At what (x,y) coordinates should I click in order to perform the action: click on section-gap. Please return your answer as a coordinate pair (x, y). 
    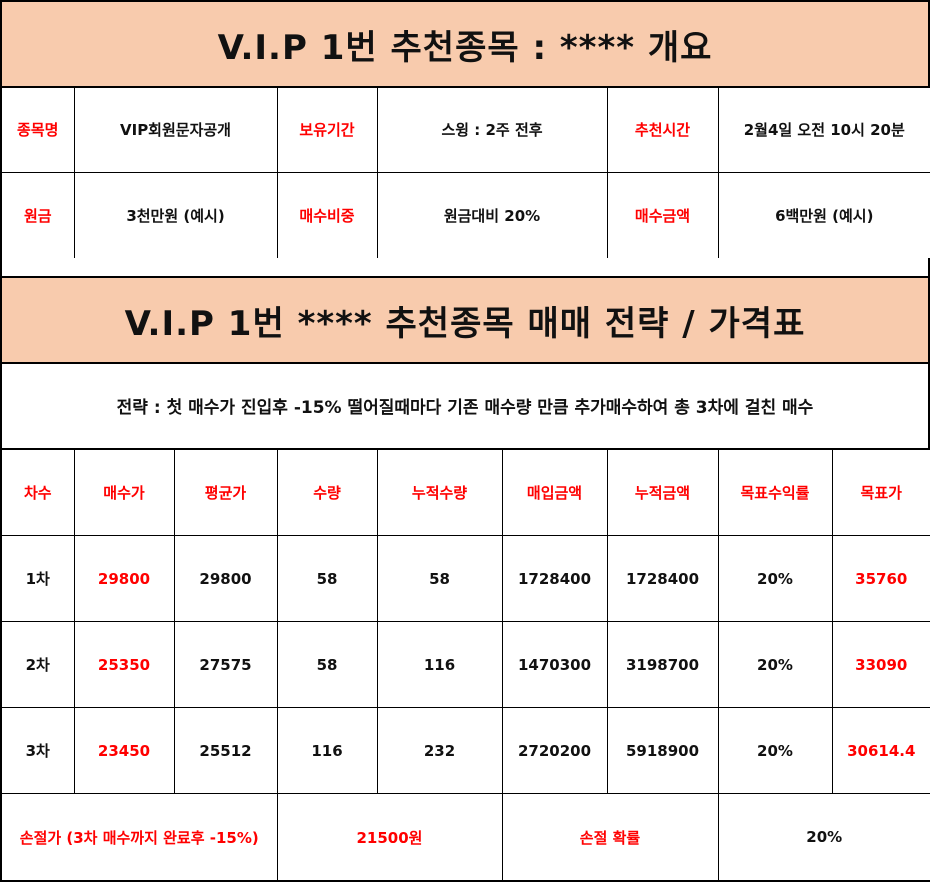
    Looking at the image, I should click on (465, 268).